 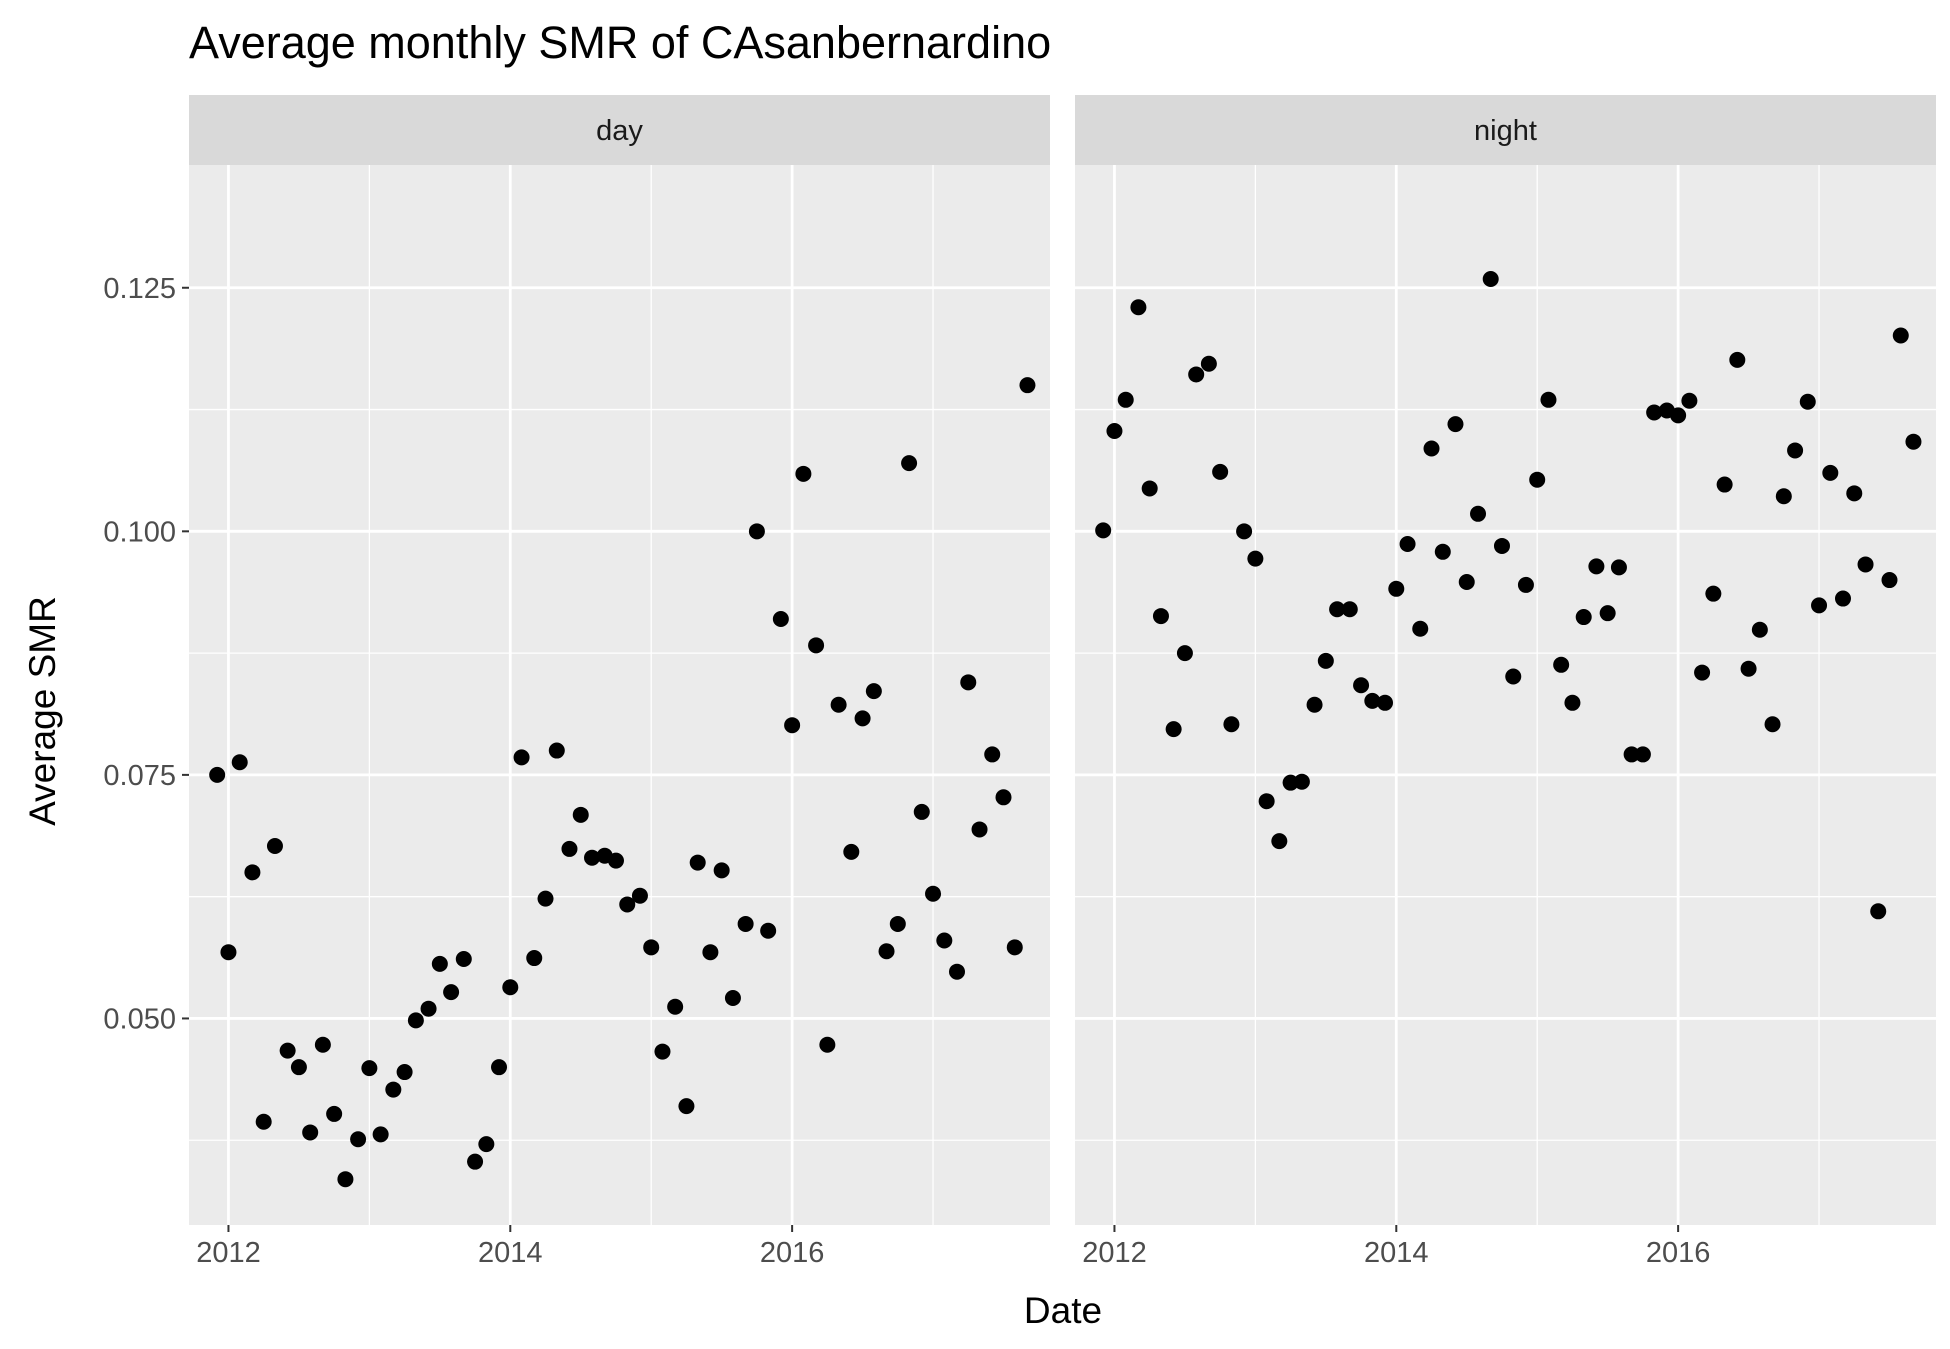 What do you see at coordinates (139, 1019) in the screenshot?
I see `y-tick-label: 0.050` at bounding box center [139, 1019].